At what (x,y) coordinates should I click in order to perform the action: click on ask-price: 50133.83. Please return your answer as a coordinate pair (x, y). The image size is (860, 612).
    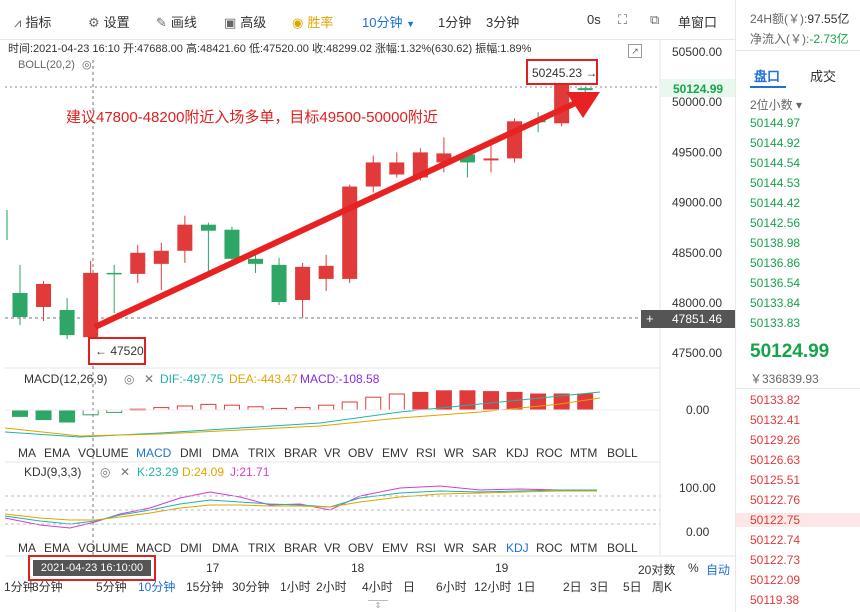
    Looking at the image, I should click on (775, 323).